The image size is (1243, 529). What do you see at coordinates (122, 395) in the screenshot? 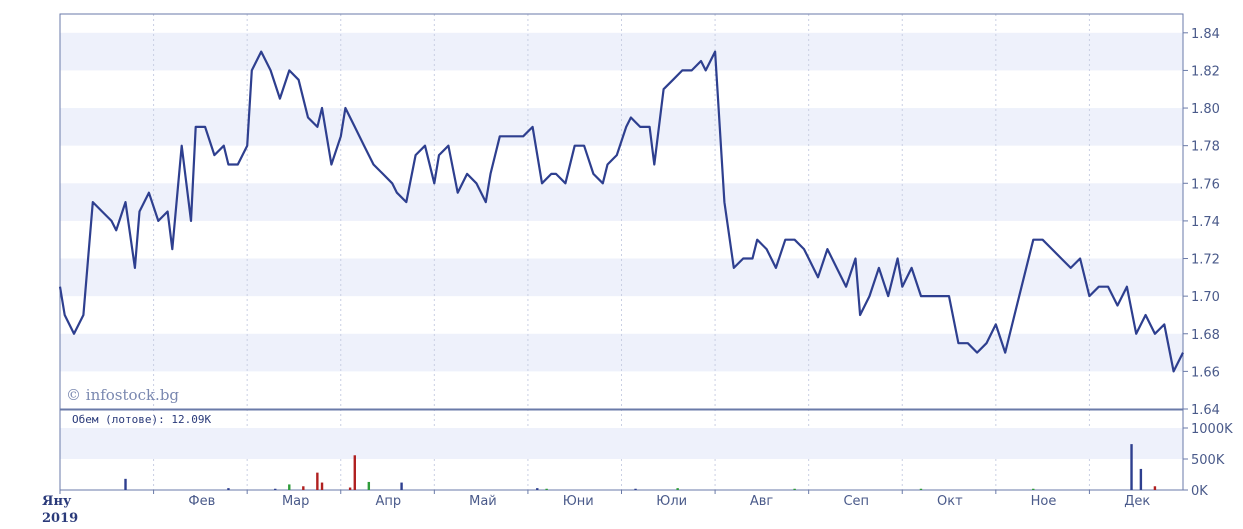
I see `watermark: © infostock.bg` at bounding box center [122, 395].